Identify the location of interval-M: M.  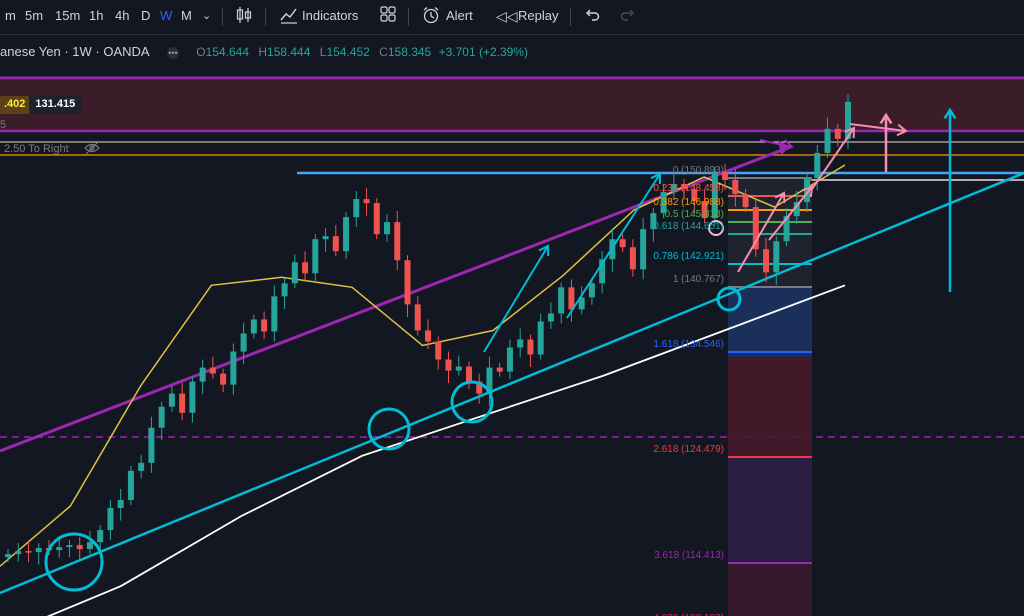
(186, 15).